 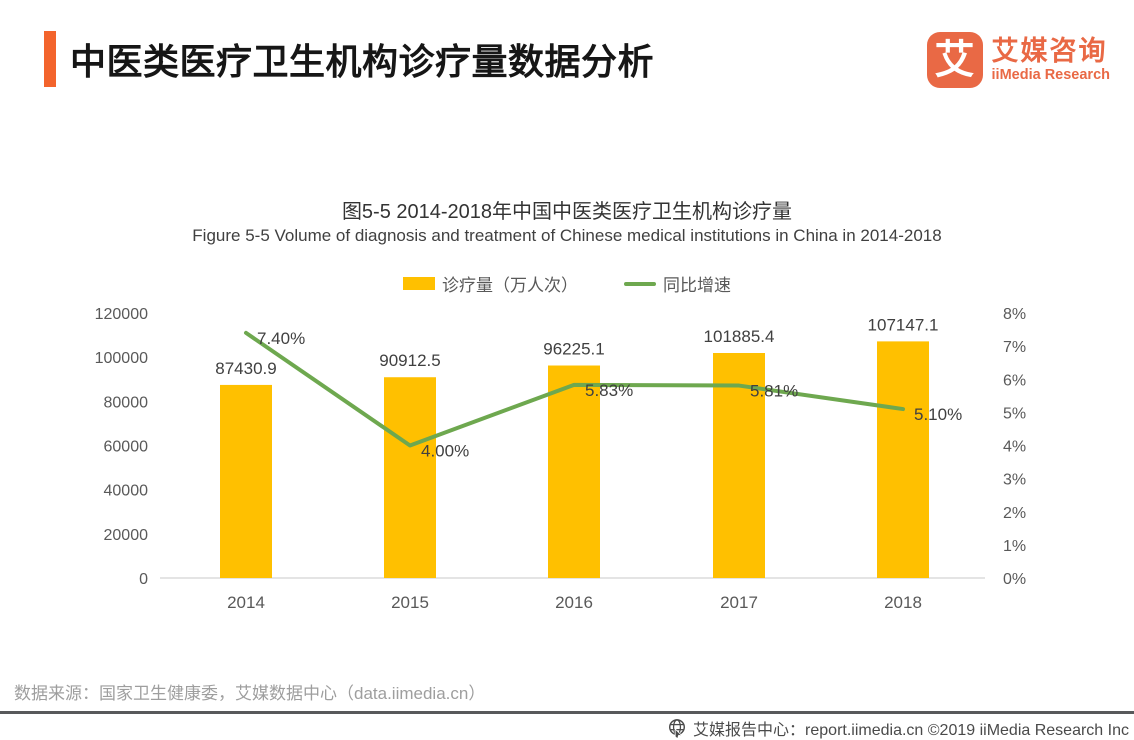 I want to click on bar-value-label: 87430.9, so click(x=245, y=368).